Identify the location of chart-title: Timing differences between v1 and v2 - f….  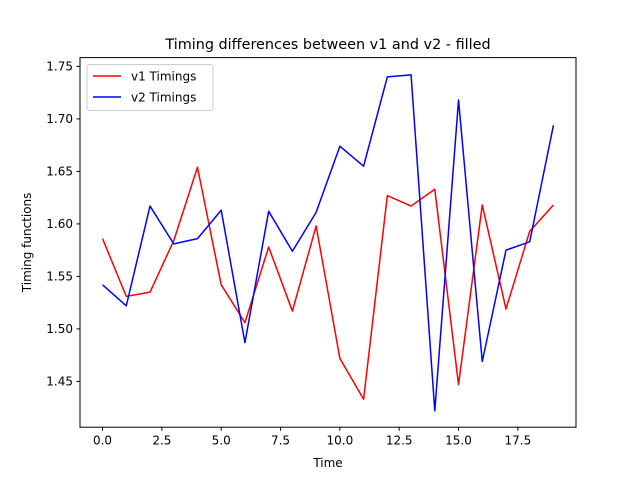
(327, 45).